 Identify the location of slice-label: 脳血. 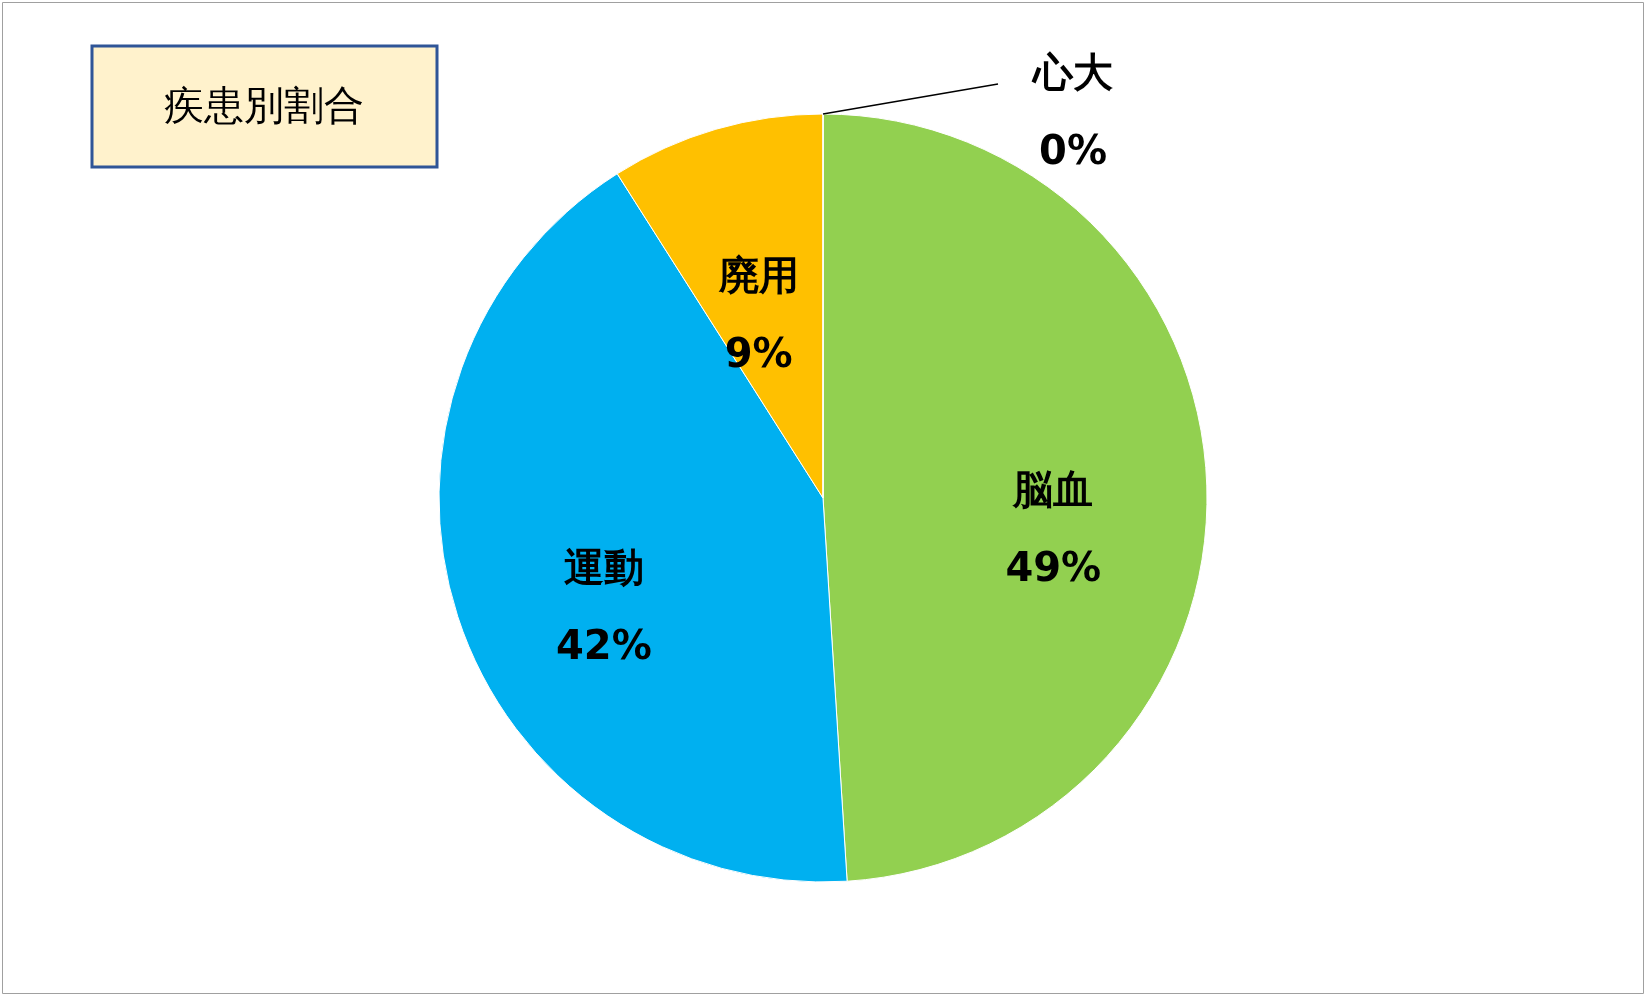
(1053, 488).